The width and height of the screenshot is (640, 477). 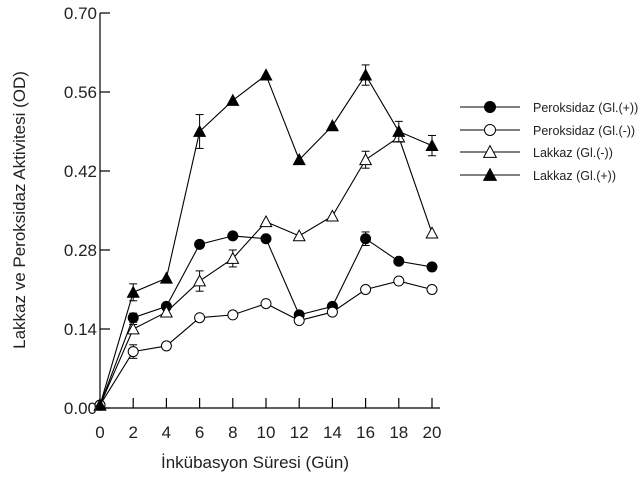 I want to click on y-tick-label: 0.70, so click(x=80, y=13).